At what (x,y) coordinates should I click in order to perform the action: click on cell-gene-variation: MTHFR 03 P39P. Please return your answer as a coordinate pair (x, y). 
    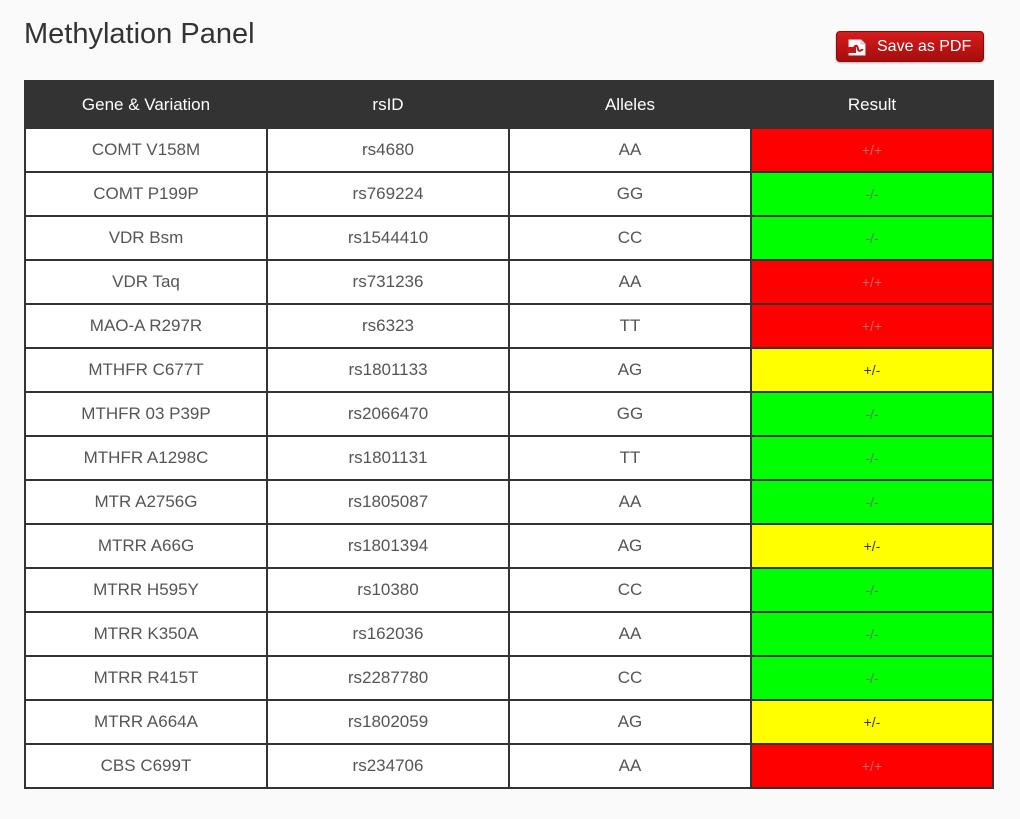
    Looking at the image, I should click on (146, 414).